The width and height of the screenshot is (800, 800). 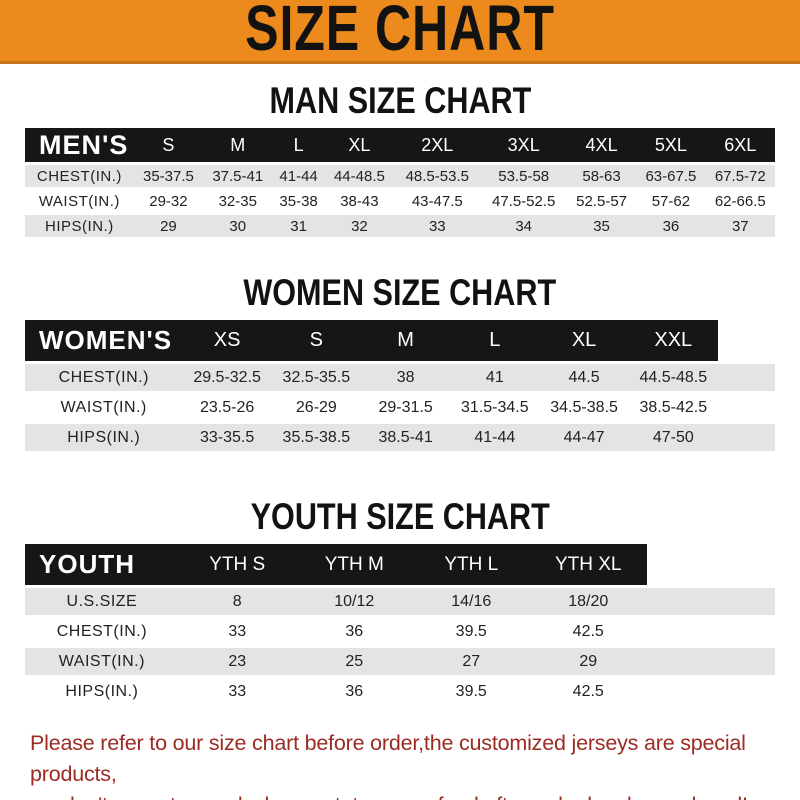 I want to click on size-value-cell: 14/16, so click(x=471, y=601).